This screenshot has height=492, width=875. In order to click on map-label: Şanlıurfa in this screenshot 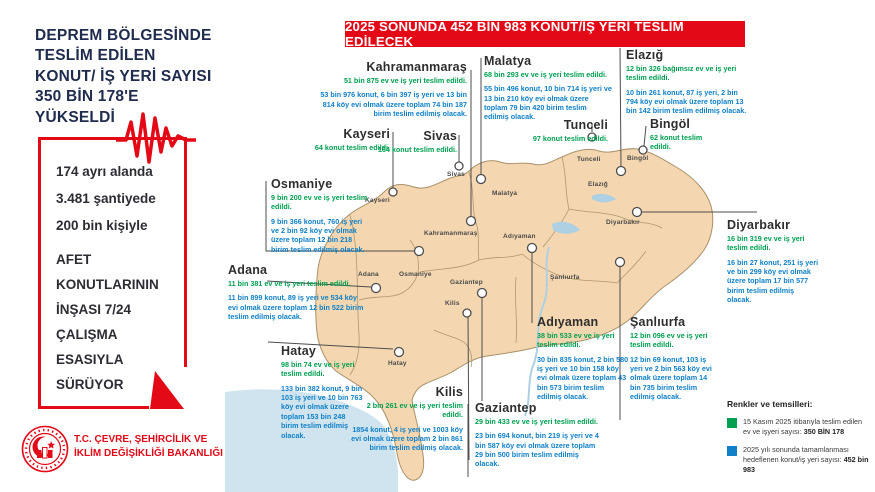, I will do `click(565, 277)`.